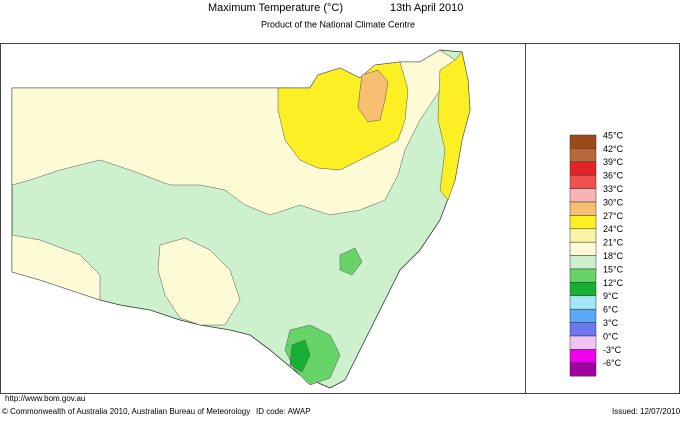 The image size is (680, 425). I want to click on region-21-west, so click(56, 267).